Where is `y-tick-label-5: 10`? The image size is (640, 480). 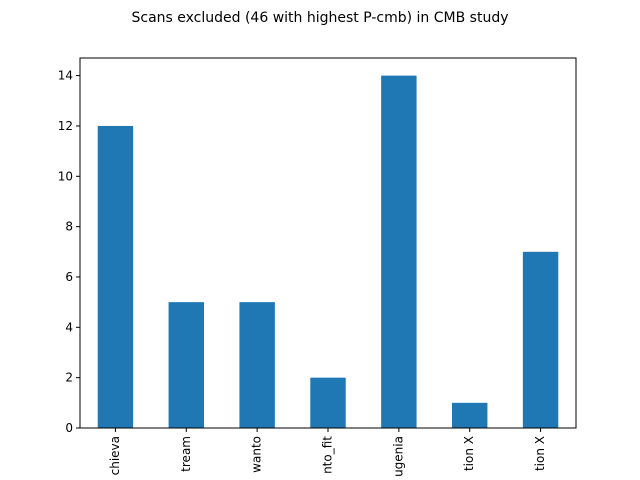 y-tick-label-5: 10 is located at coordinates (65, 176).